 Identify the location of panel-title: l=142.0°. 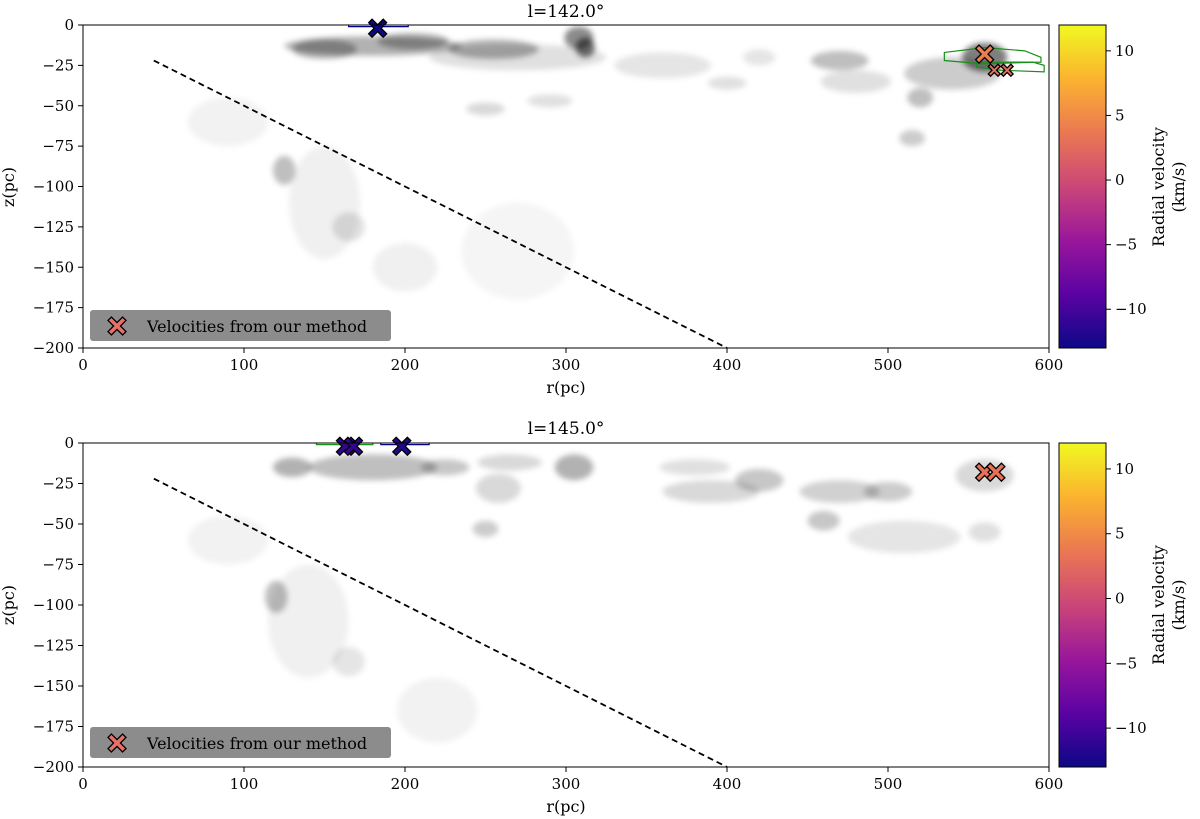
(566, 12).